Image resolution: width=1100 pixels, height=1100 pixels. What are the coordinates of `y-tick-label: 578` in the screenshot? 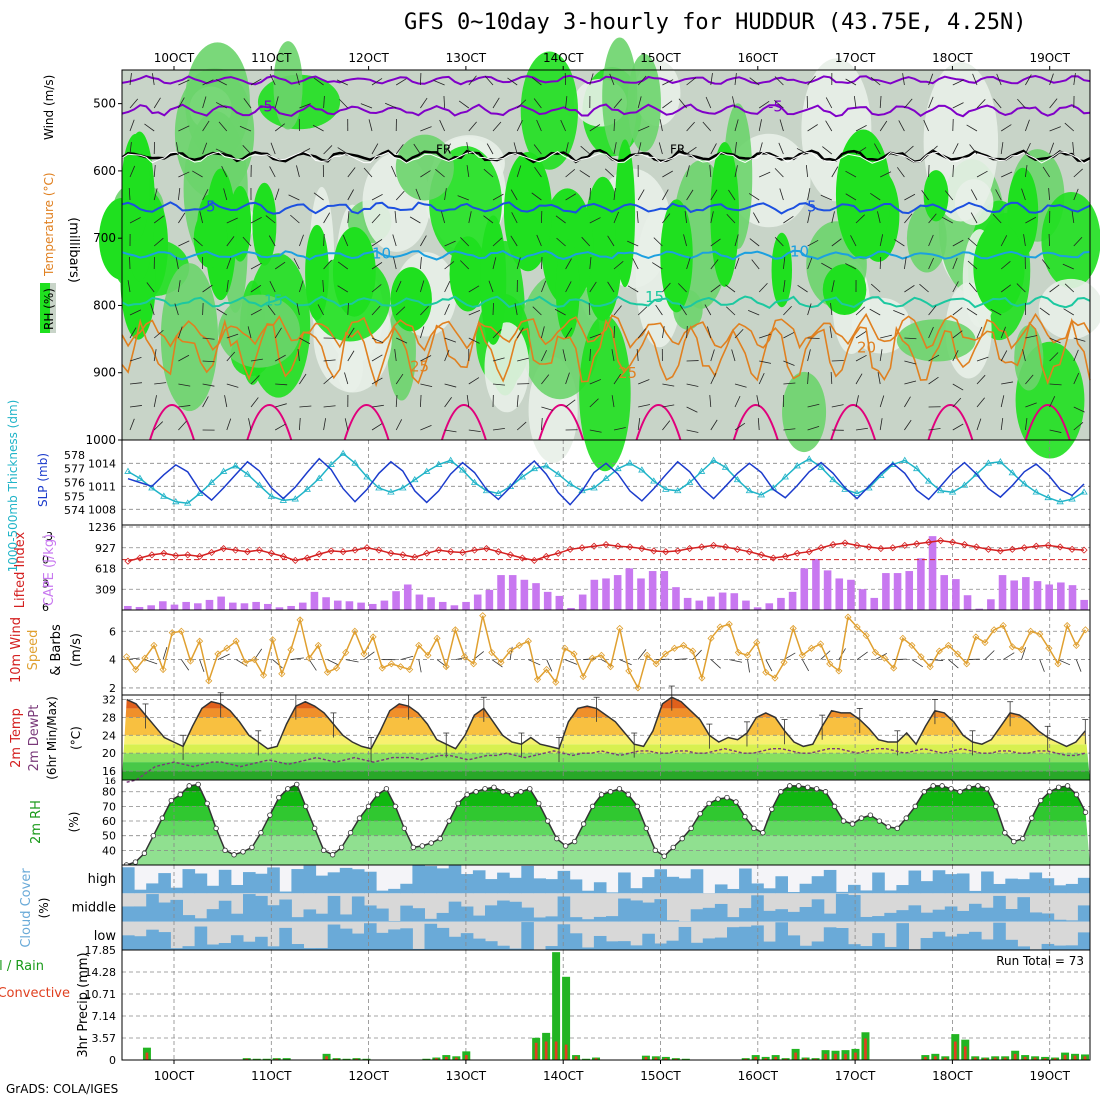 It's located at (74, 455).